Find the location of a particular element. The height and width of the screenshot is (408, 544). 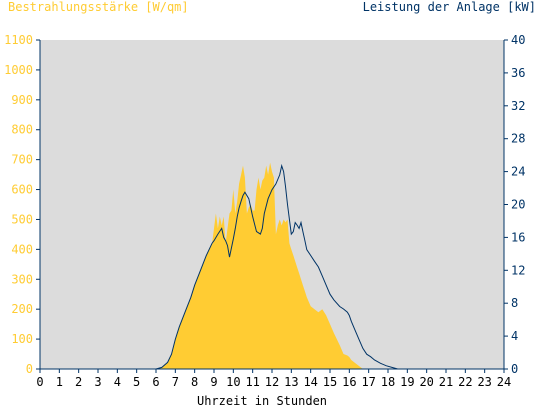

x-axis-title: Uhrzeit in Stunden is located at coordinates (262, 401).